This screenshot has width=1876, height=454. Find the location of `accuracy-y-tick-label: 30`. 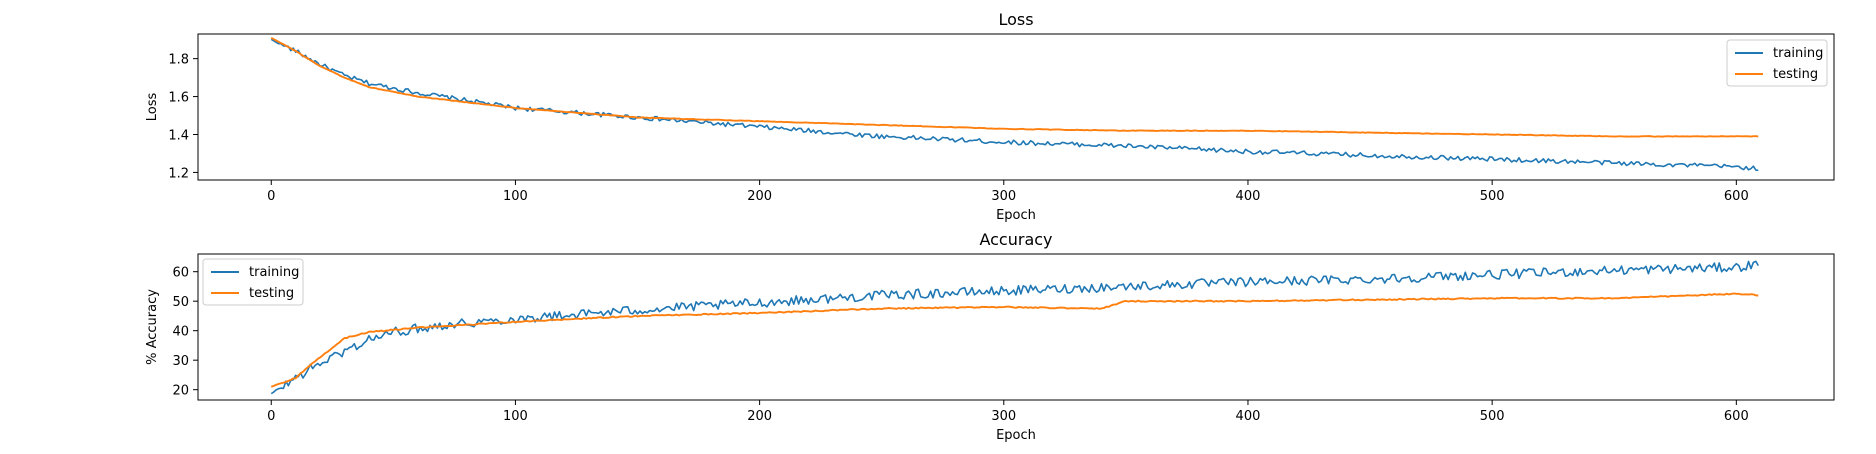

accuracy-y-tick-label: 30 is located at coordinates (180, 361).